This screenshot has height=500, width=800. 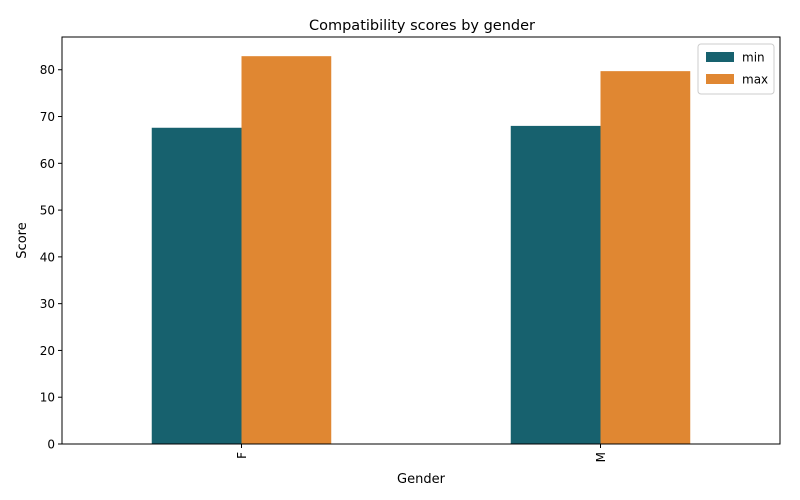 What do you see at coordinates (47, 164) in the screenshot?
I see `y-tick-label: 60` at bounding box center [47, 164].